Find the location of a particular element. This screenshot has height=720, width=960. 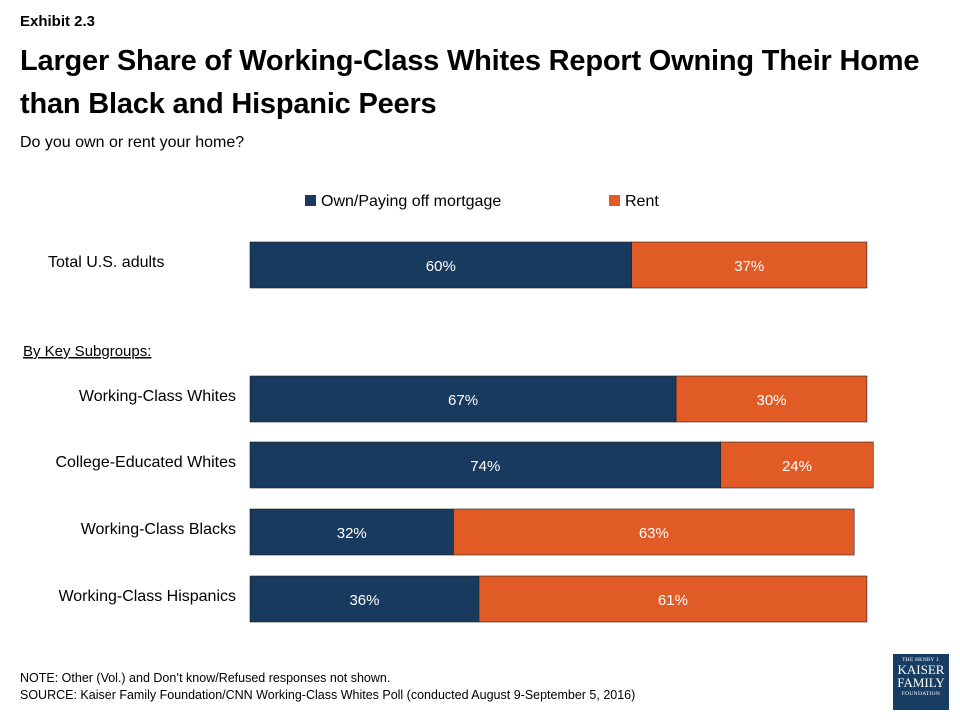

data-label: 63% is located at coordinates (654, 533).